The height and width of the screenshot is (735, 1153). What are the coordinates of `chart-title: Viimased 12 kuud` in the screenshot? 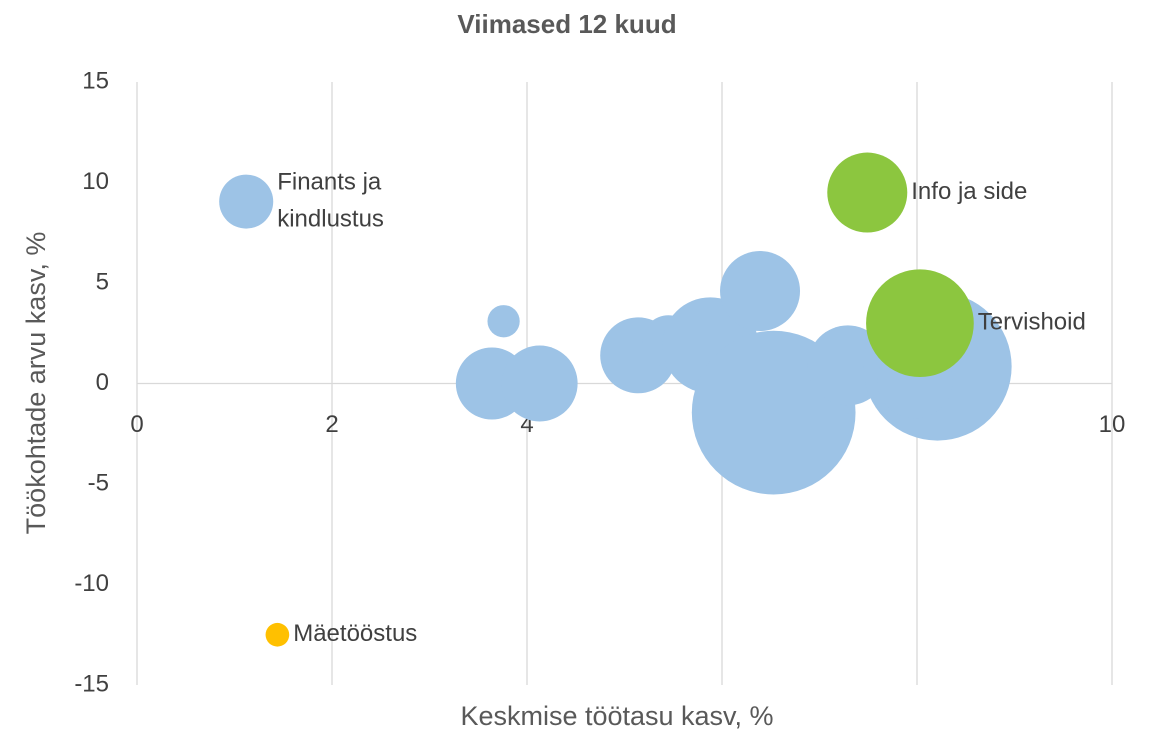 It's located at (566, 24).